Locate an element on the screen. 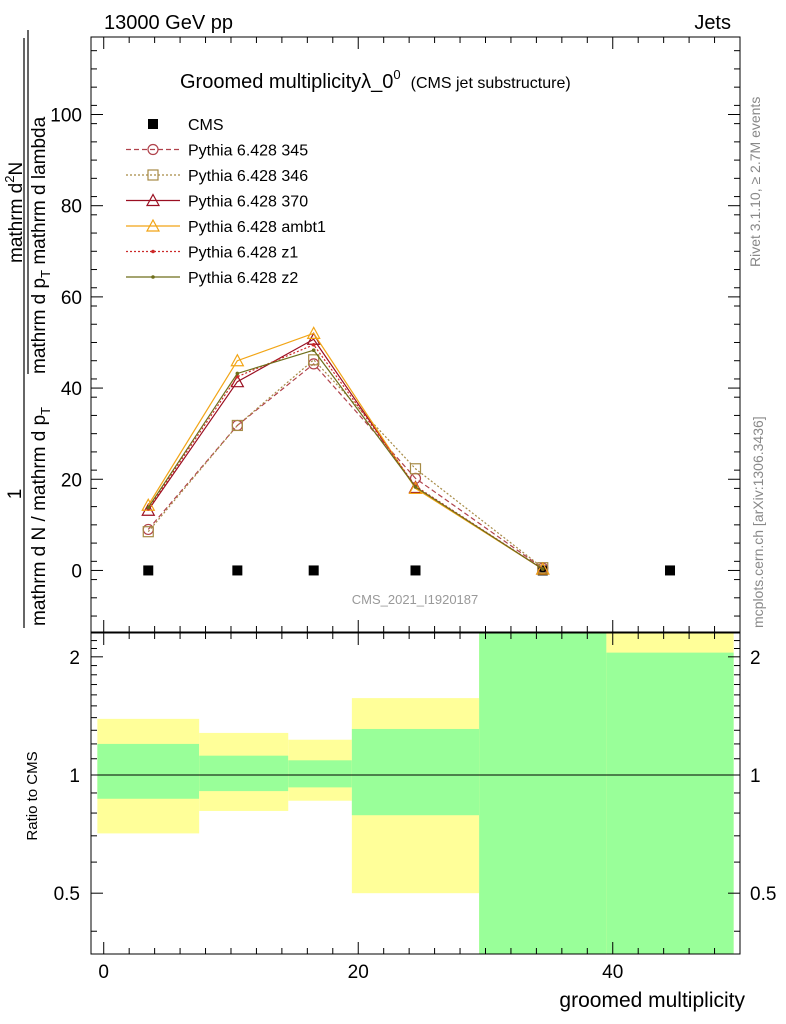  ylabel-line3b: mathrm d lambda is located at coordinates (39, 193).